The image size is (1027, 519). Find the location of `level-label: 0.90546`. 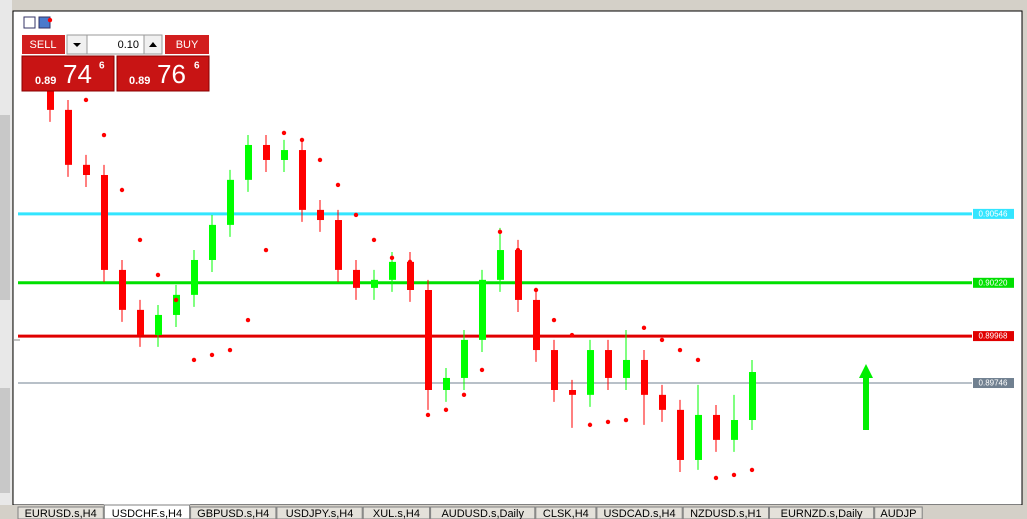

level-label: 0.90546 is located at coordinates (993, 214).